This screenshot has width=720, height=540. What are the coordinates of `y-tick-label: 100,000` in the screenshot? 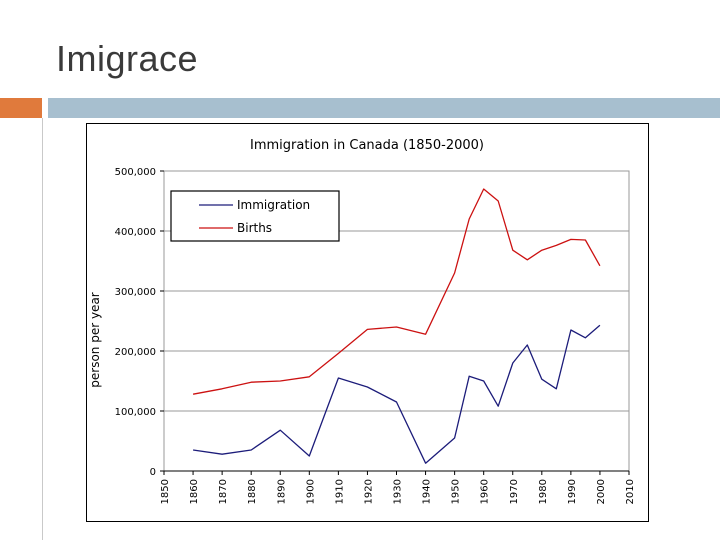 It's located at (135, 412).